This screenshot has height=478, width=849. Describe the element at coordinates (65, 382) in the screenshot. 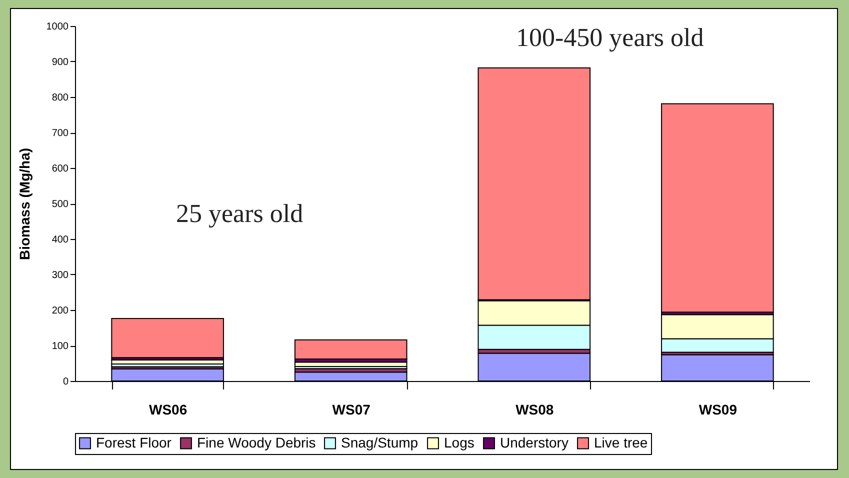

I see `y-tick-label: 0` at that location.